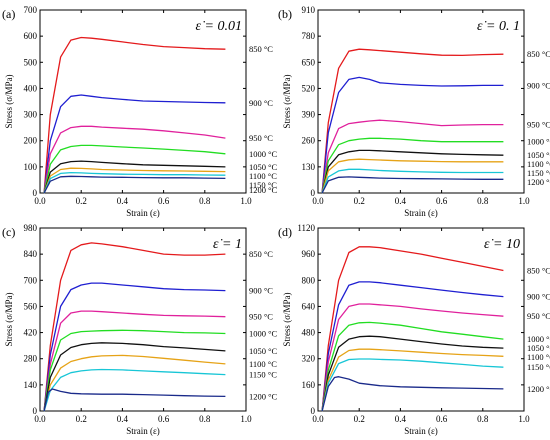 The image size is (550, 440). Describe the element at coordinates (8, 232) in the screenshot. I see `panel-label: (c)` at that location.